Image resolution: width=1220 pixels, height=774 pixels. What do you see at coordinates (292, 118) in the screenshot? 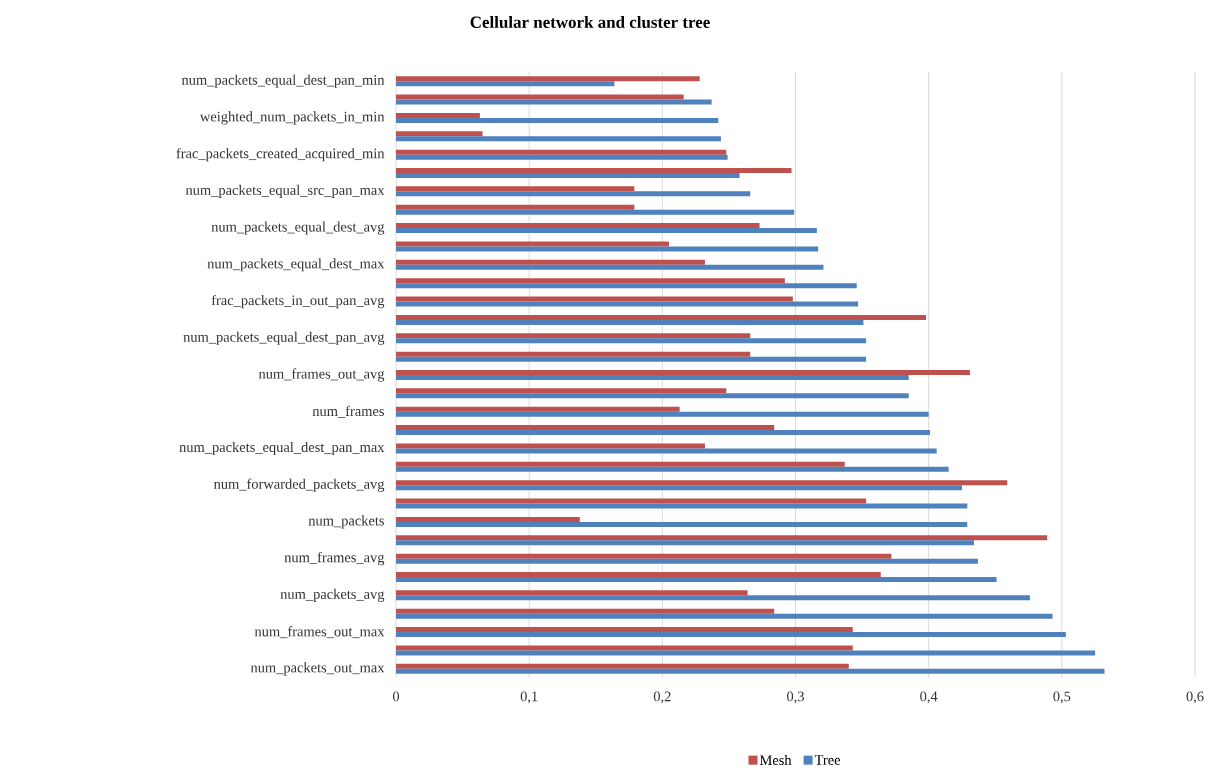
I see `y-tick-label: weighted_num_packets_in_min` at bounding box center [292, 118].